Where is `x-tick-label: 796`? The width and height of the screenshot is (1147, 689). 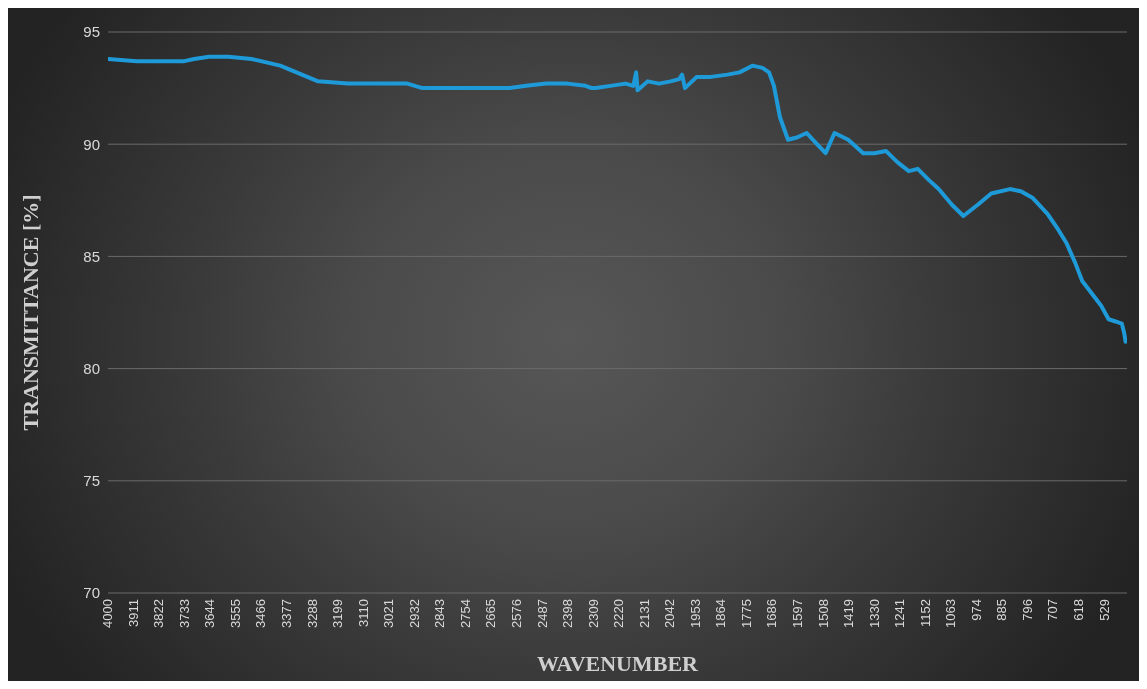
x-tick-label: 796 is located at coordinates (1027, 610).